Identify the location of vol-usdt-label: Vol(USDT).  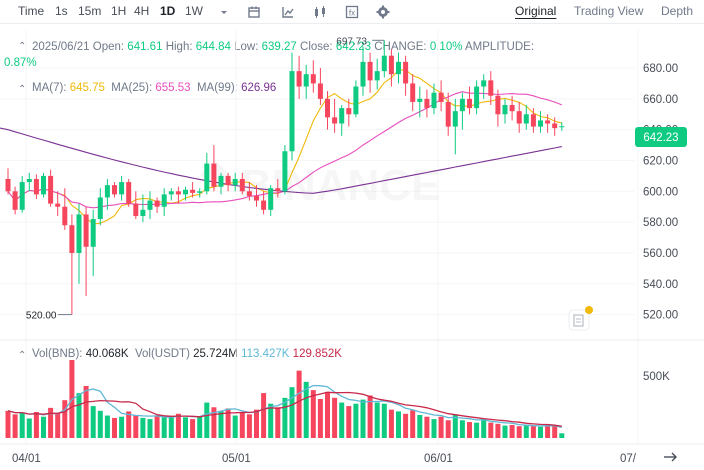
(162, 354).